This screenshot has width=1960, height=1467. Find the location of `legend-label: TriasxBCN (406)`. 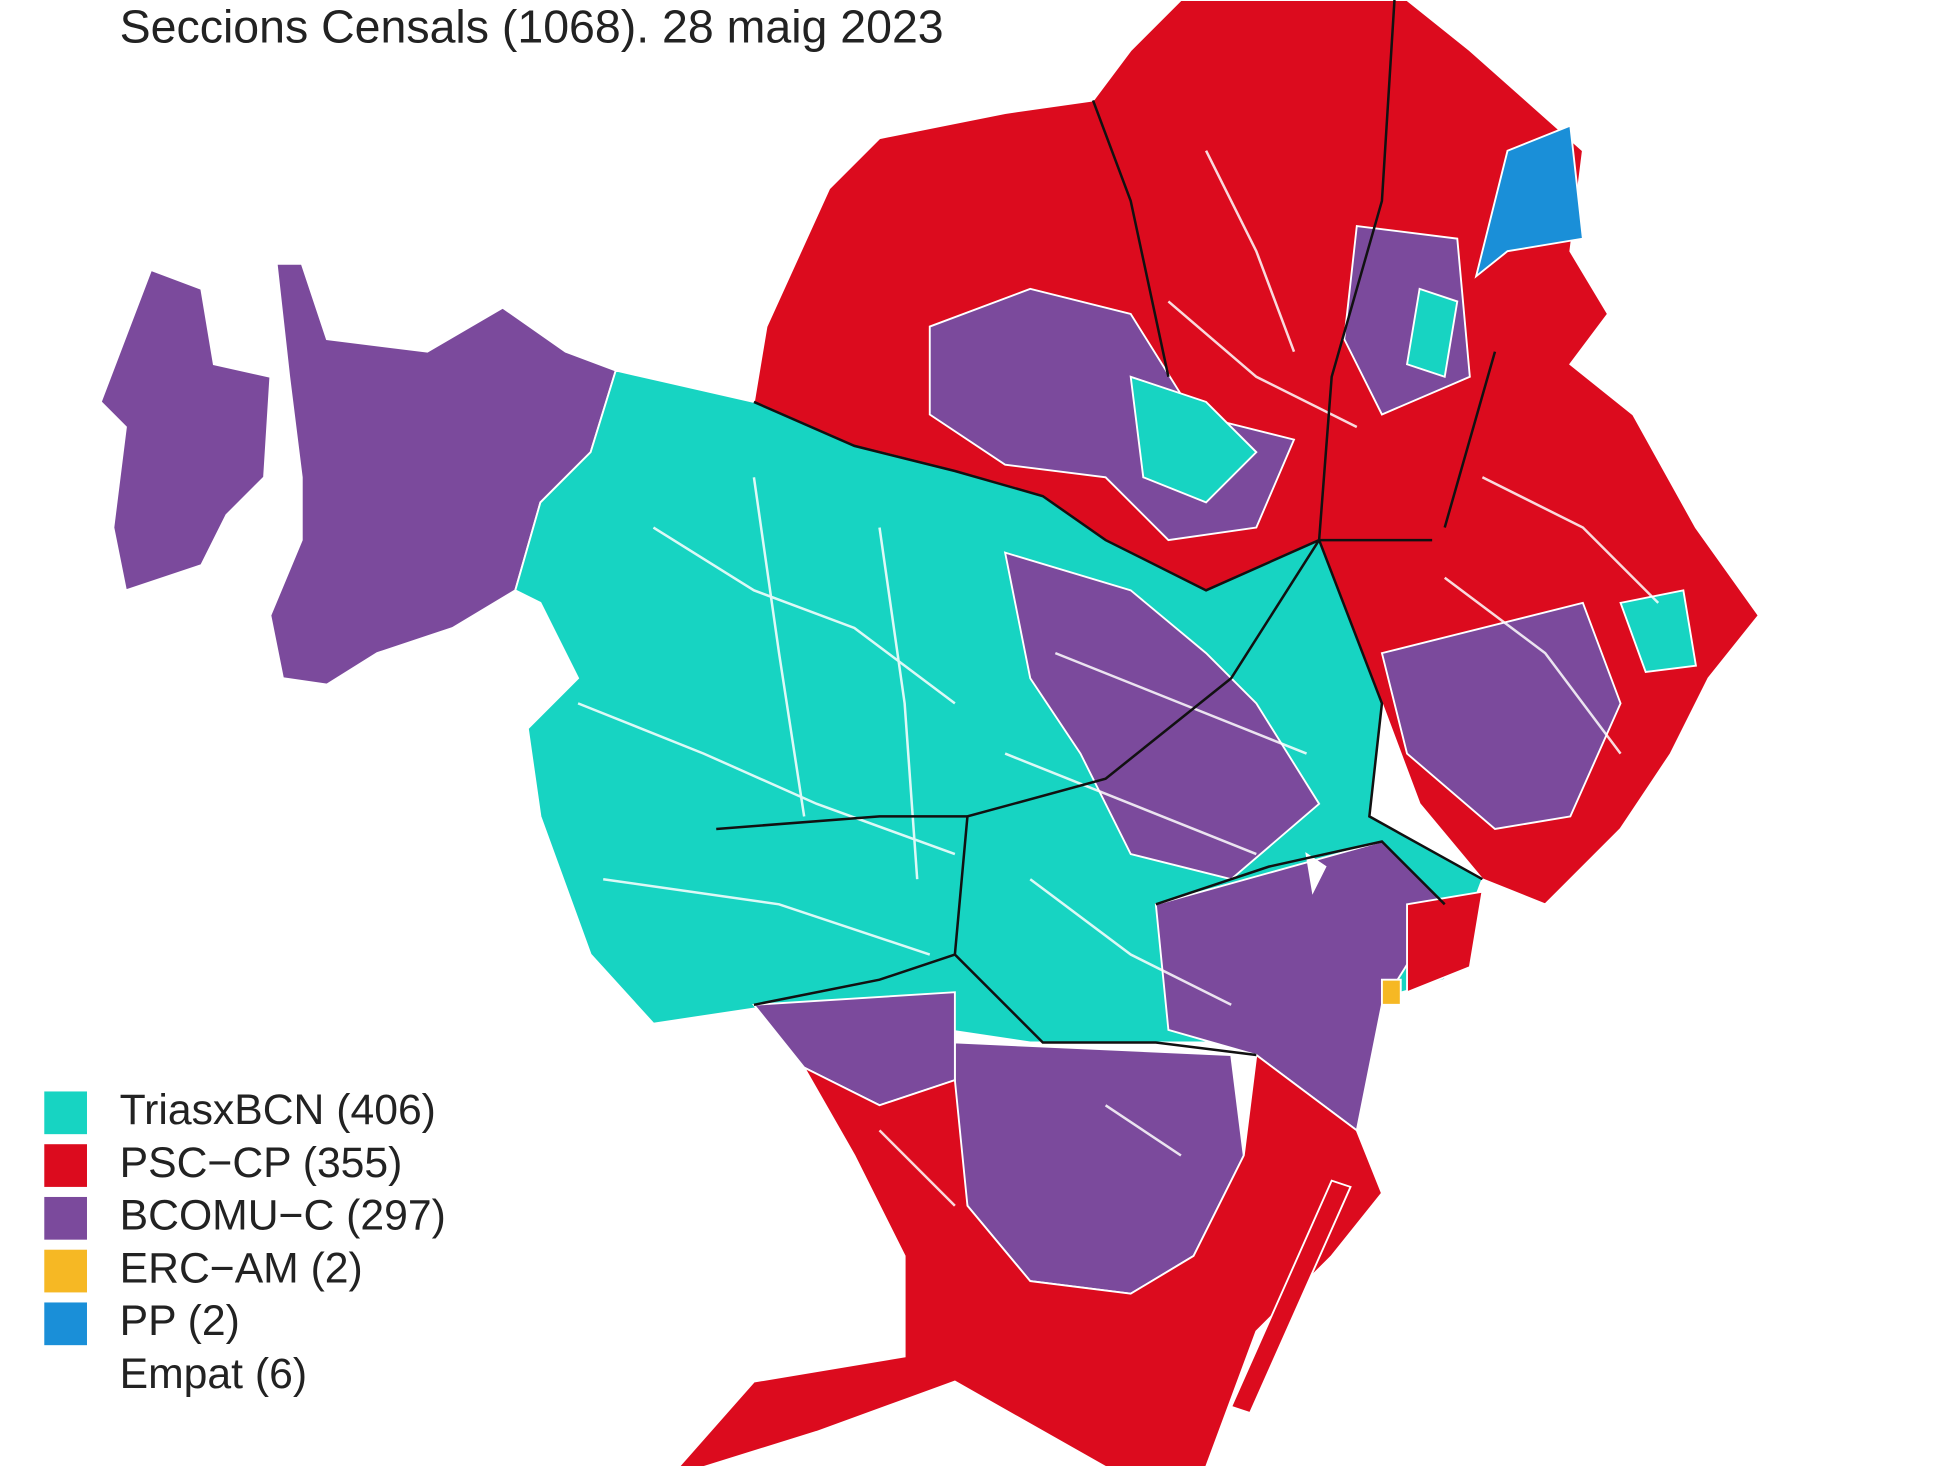

legend-label: TriasxBCN (406) is located at coordinates (278, 1110).